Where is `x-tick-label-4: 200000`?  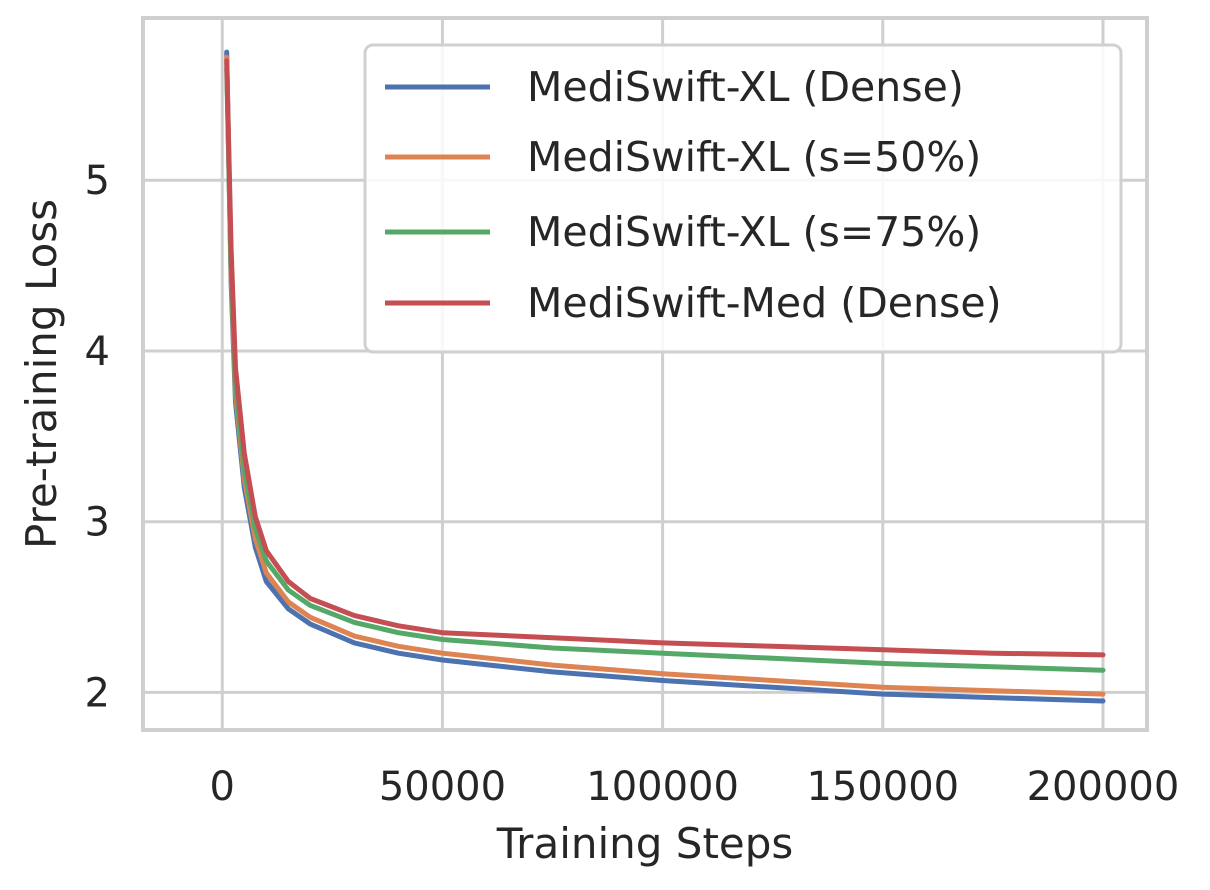
x-tick-label-4: 200000 is located at coordinates (1103, 787).